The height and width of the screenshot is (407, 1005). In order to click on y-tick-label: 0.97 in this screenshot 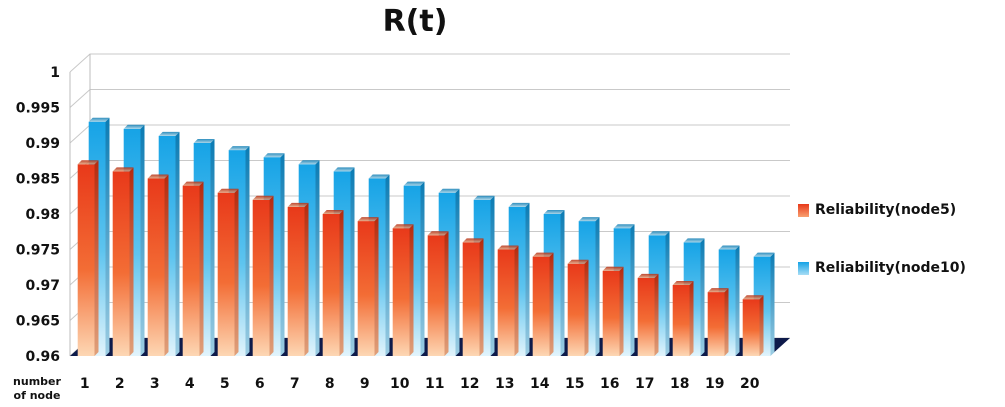, I will do `click(42, 286)`.